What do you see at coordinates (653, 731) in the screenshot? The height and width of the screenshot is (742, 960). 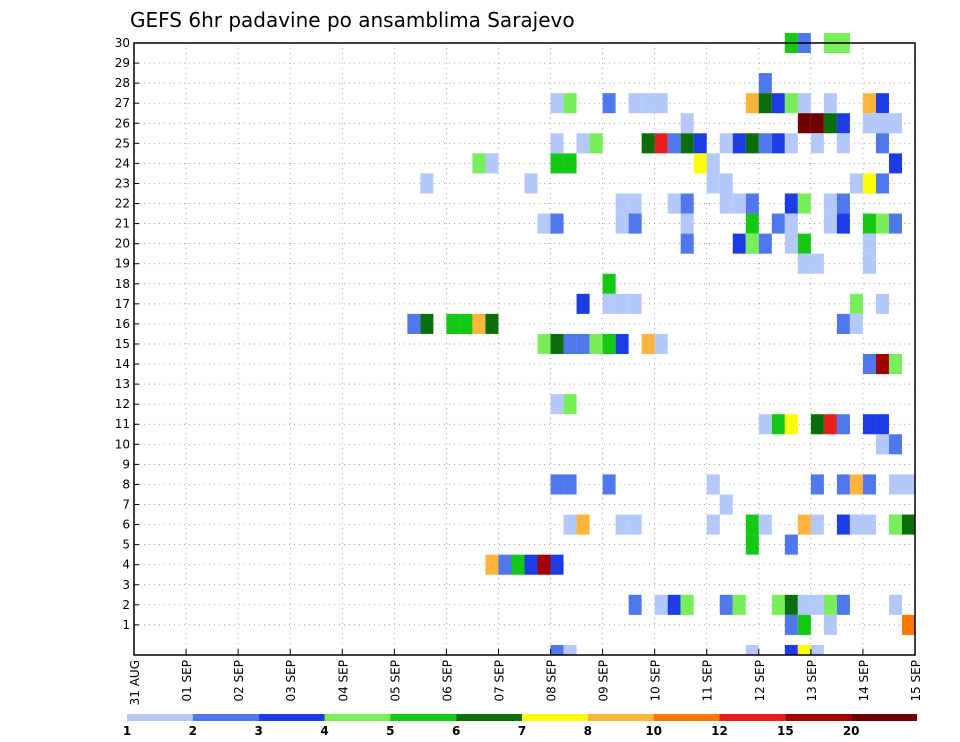 I see `colorbar-label: 10` at bounding box center [653, 731].